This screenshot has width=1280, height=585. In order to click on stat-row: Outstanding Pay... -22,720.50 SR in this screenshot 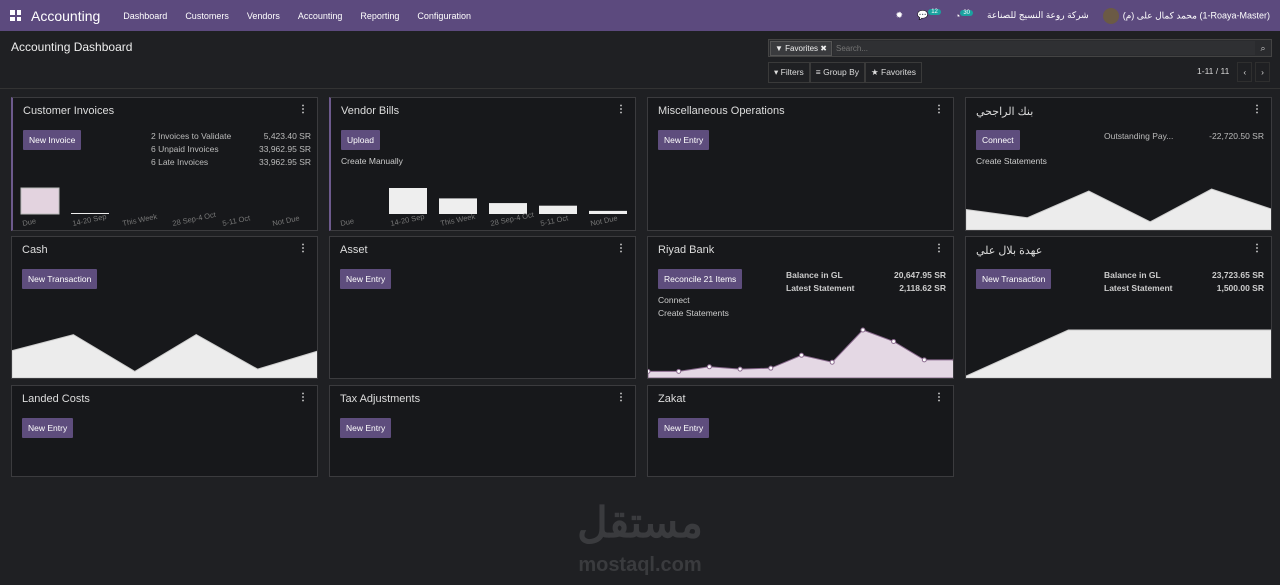, I will do `click(1184, 136)`.